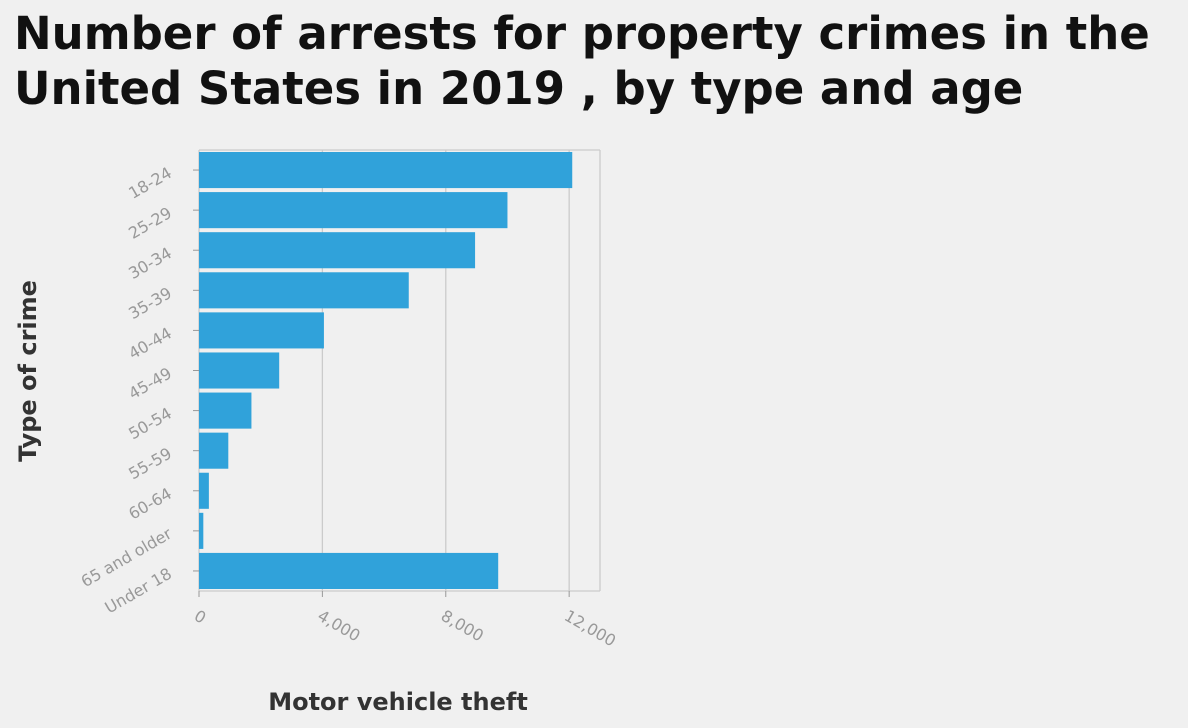  Describe the element at coordinates (338, 625) in the screenshot. I see `x-tick-label: 4,000` at that location.